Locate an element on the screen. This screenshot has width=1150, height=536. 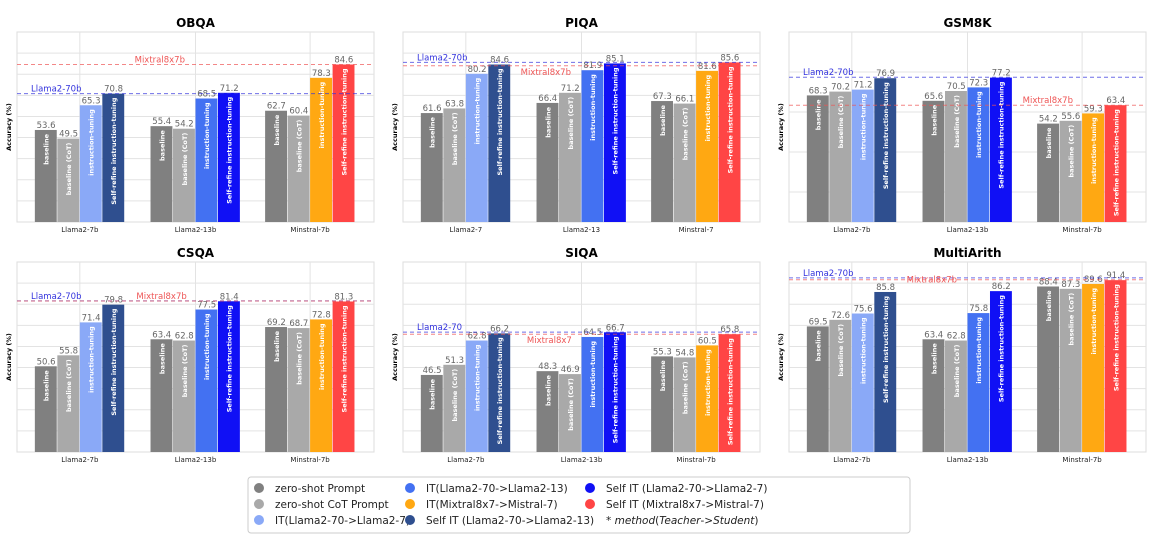
bar-value-label: 69.5 is located at coordinates (818, 322).